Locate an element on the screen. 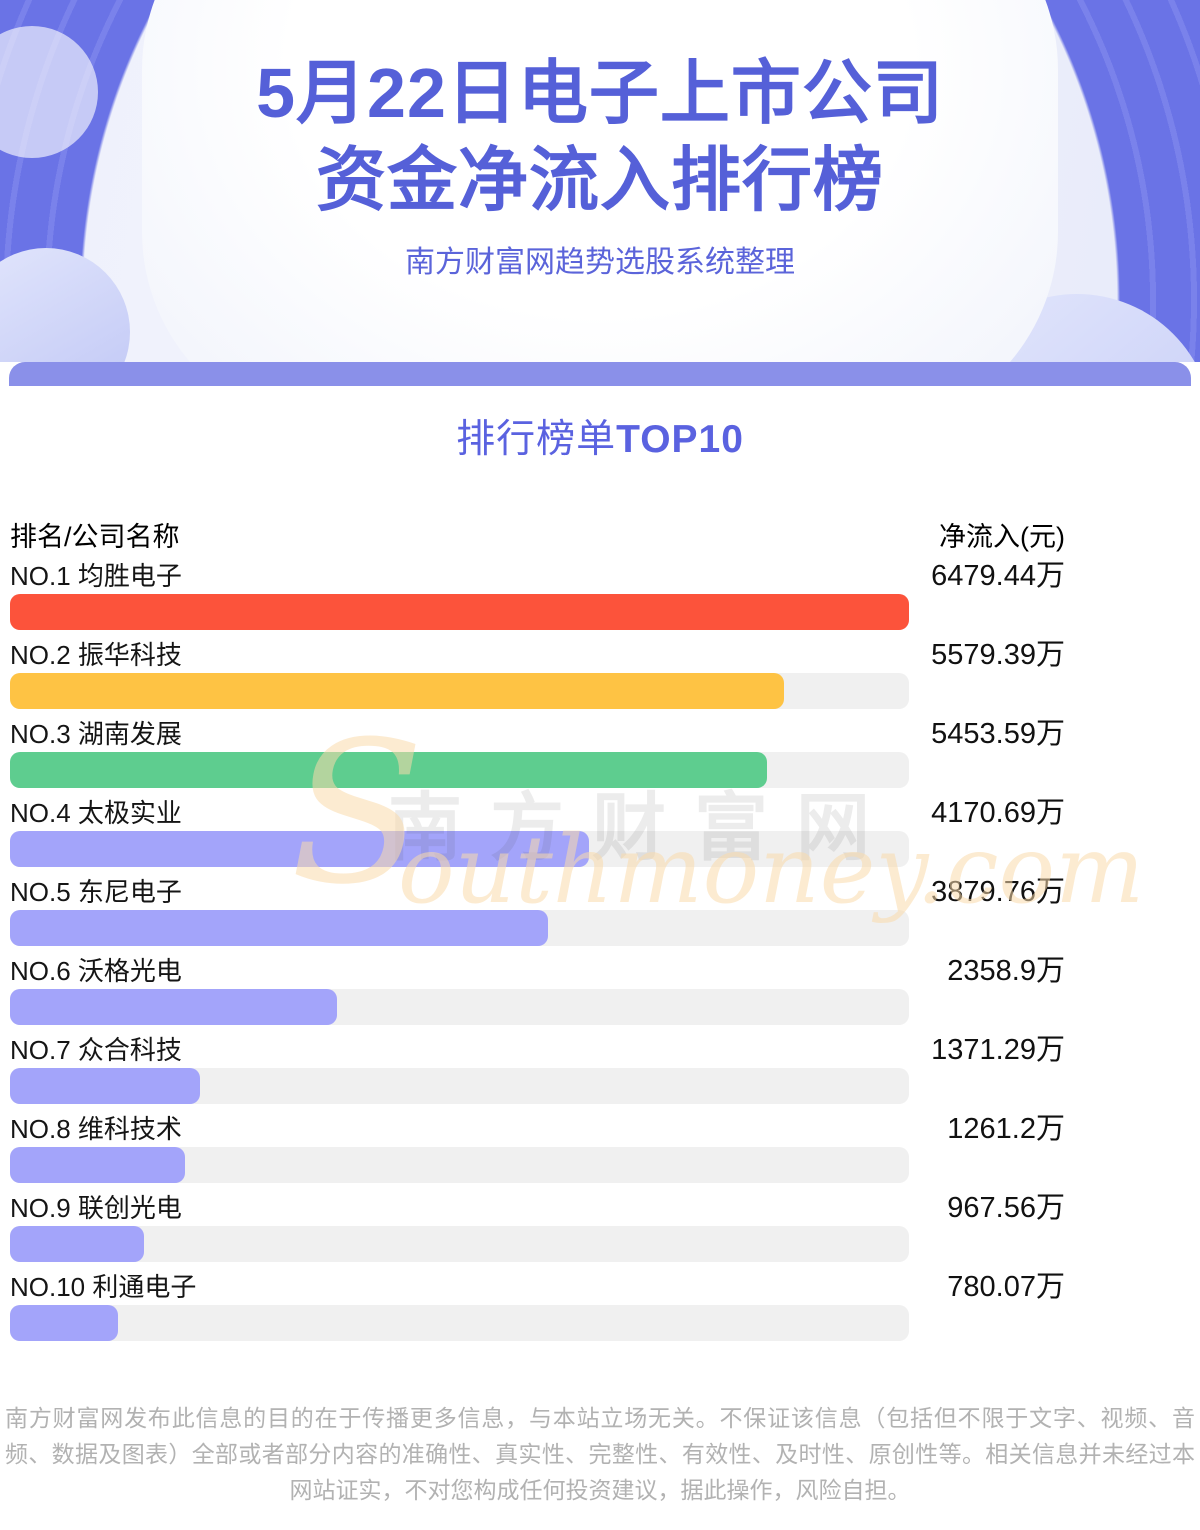 This screenshot has width=1200, height=1530. ranking-row: NO.9 联创光电 967.56万 is located at coordinates (537, 1227).